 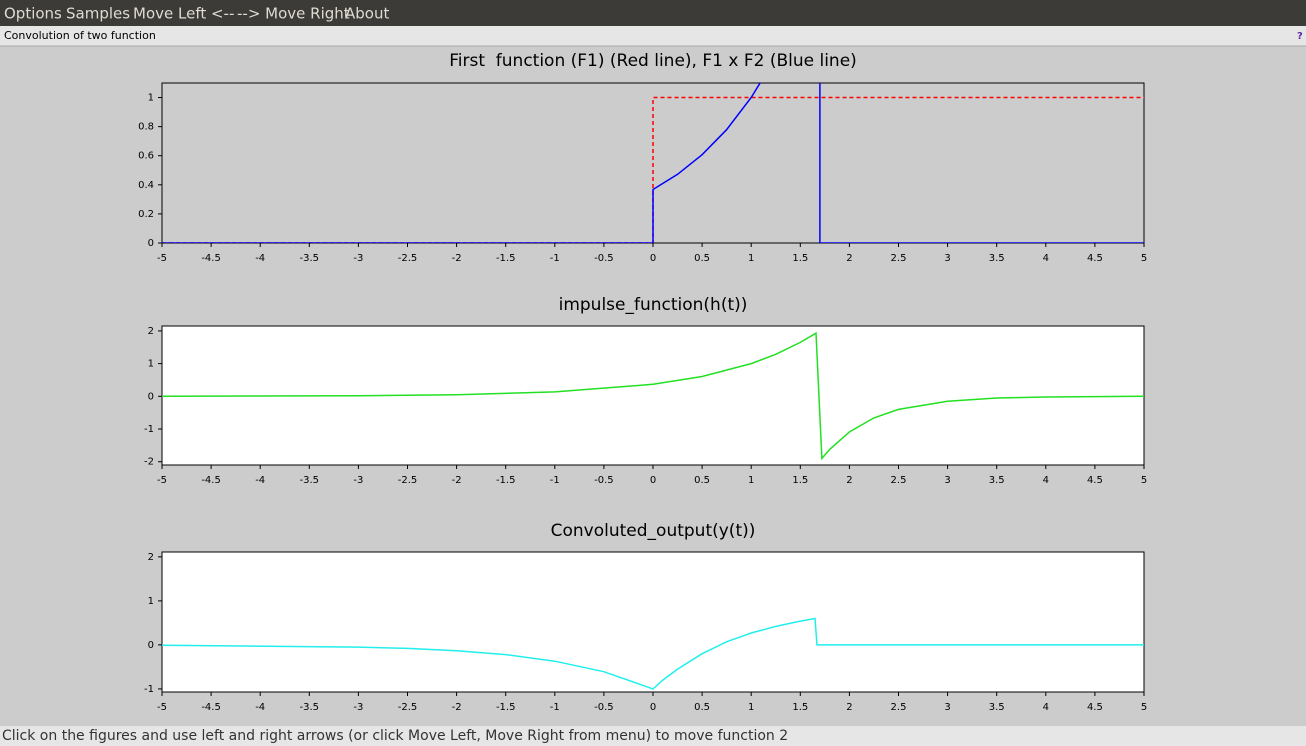 I want to click on status-bar, so click(x=653, y=736).